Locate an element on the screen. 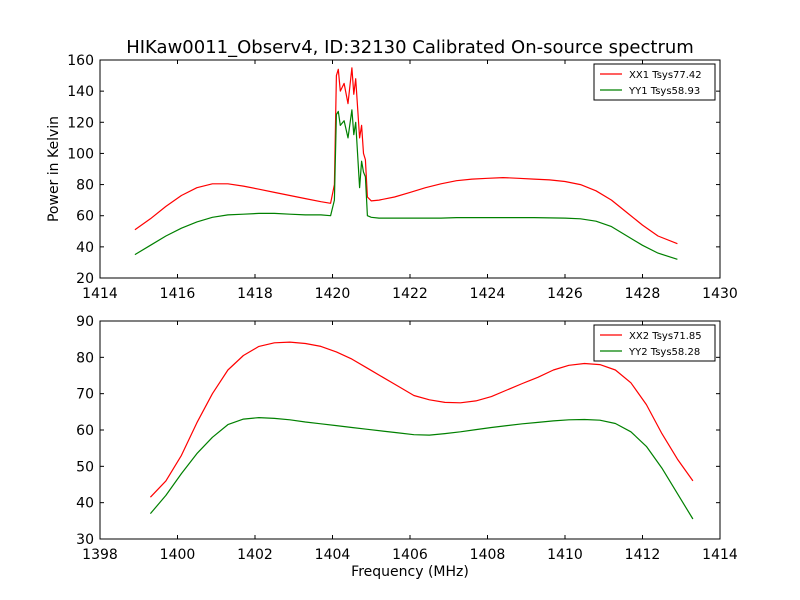 The height and width of the screenshot is (600, 800). x-tick-label: 1412 is located at coordinates (643, 555).